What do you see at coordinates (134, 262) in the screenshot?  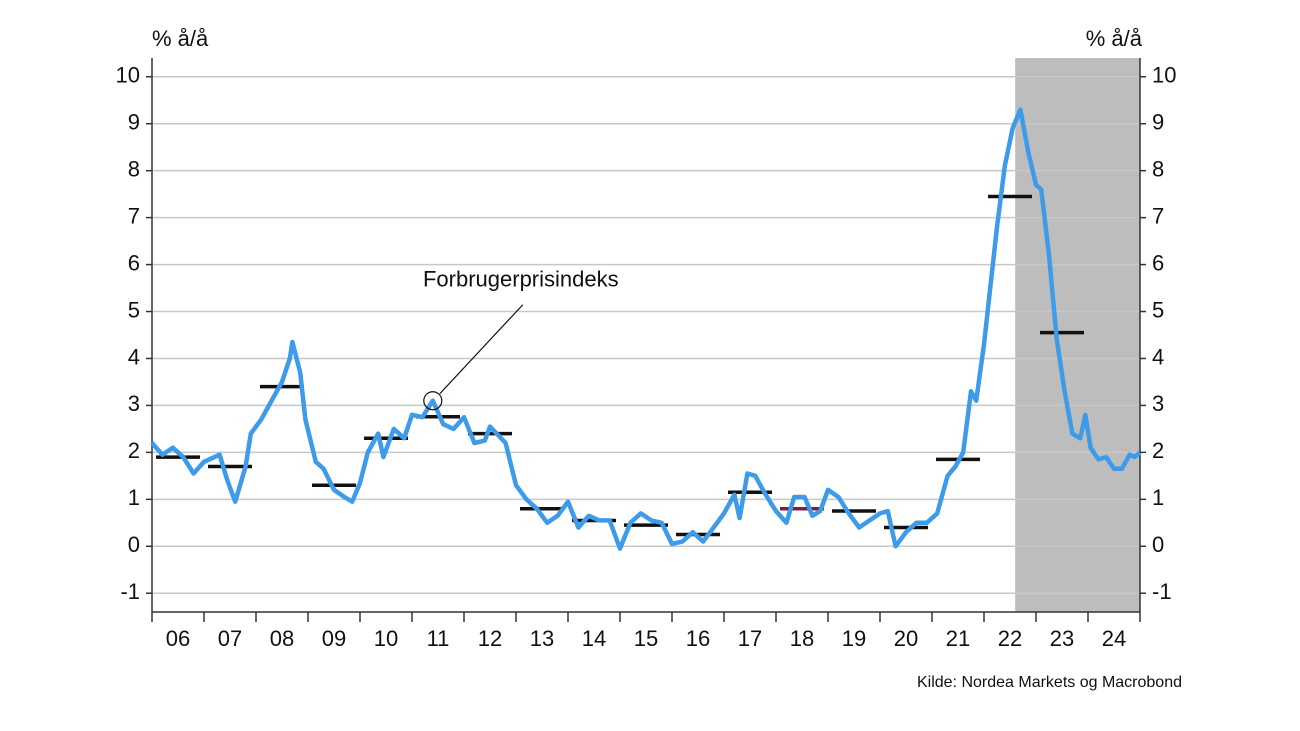 I see `y-tick-label: 6` at bounding box center [134, 262].